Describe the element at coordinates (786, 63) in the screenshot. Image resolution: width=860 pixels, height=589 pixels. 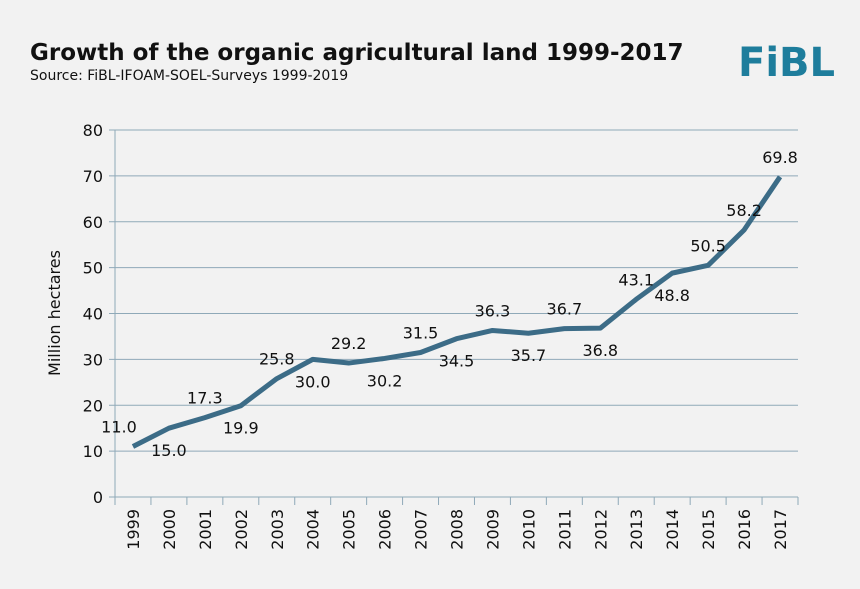
I see `logo: FiBL` at that location.